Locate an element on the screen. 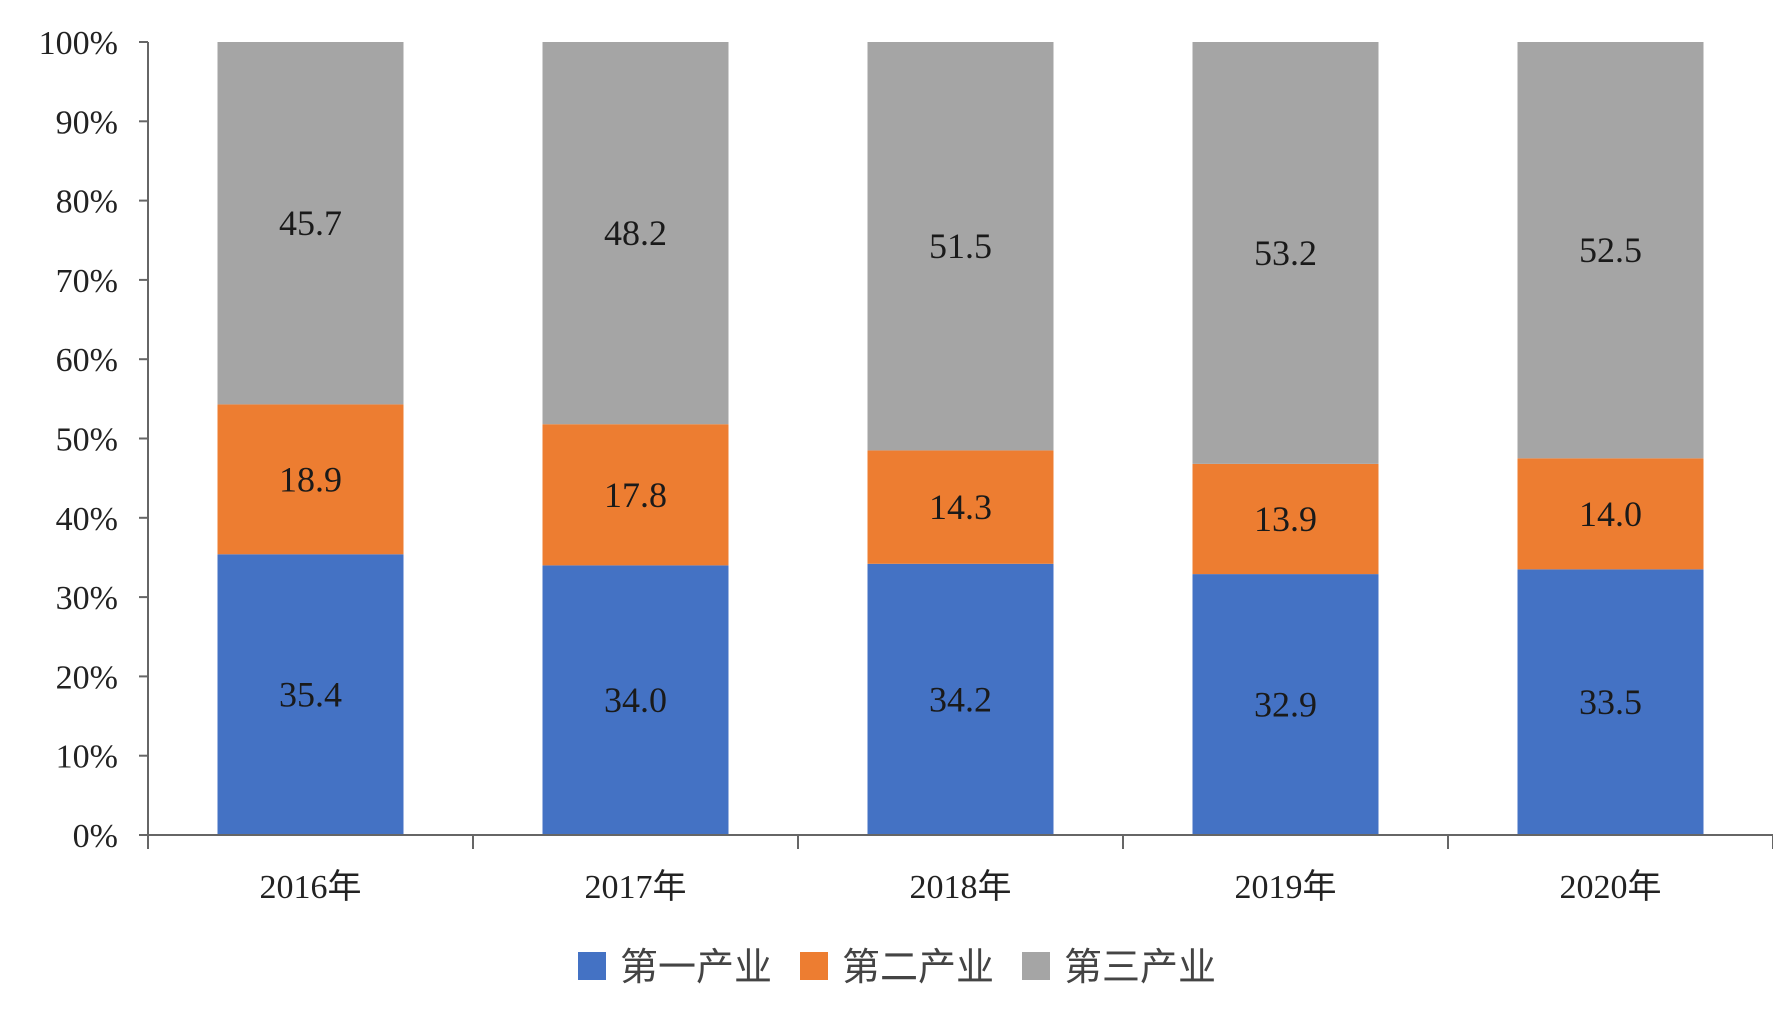 Image resolution: width=1773 pixels, height=1016 pixels. legend: 第一产业 第二产业 第三产业 is located at coordinates (897, 968).